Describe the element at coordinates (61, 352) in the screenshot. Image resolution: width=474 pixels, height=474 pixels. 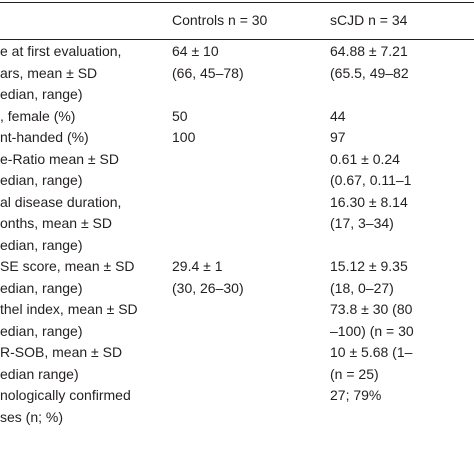
I see `row-label: R-SOB, mean ± SD` at that location.